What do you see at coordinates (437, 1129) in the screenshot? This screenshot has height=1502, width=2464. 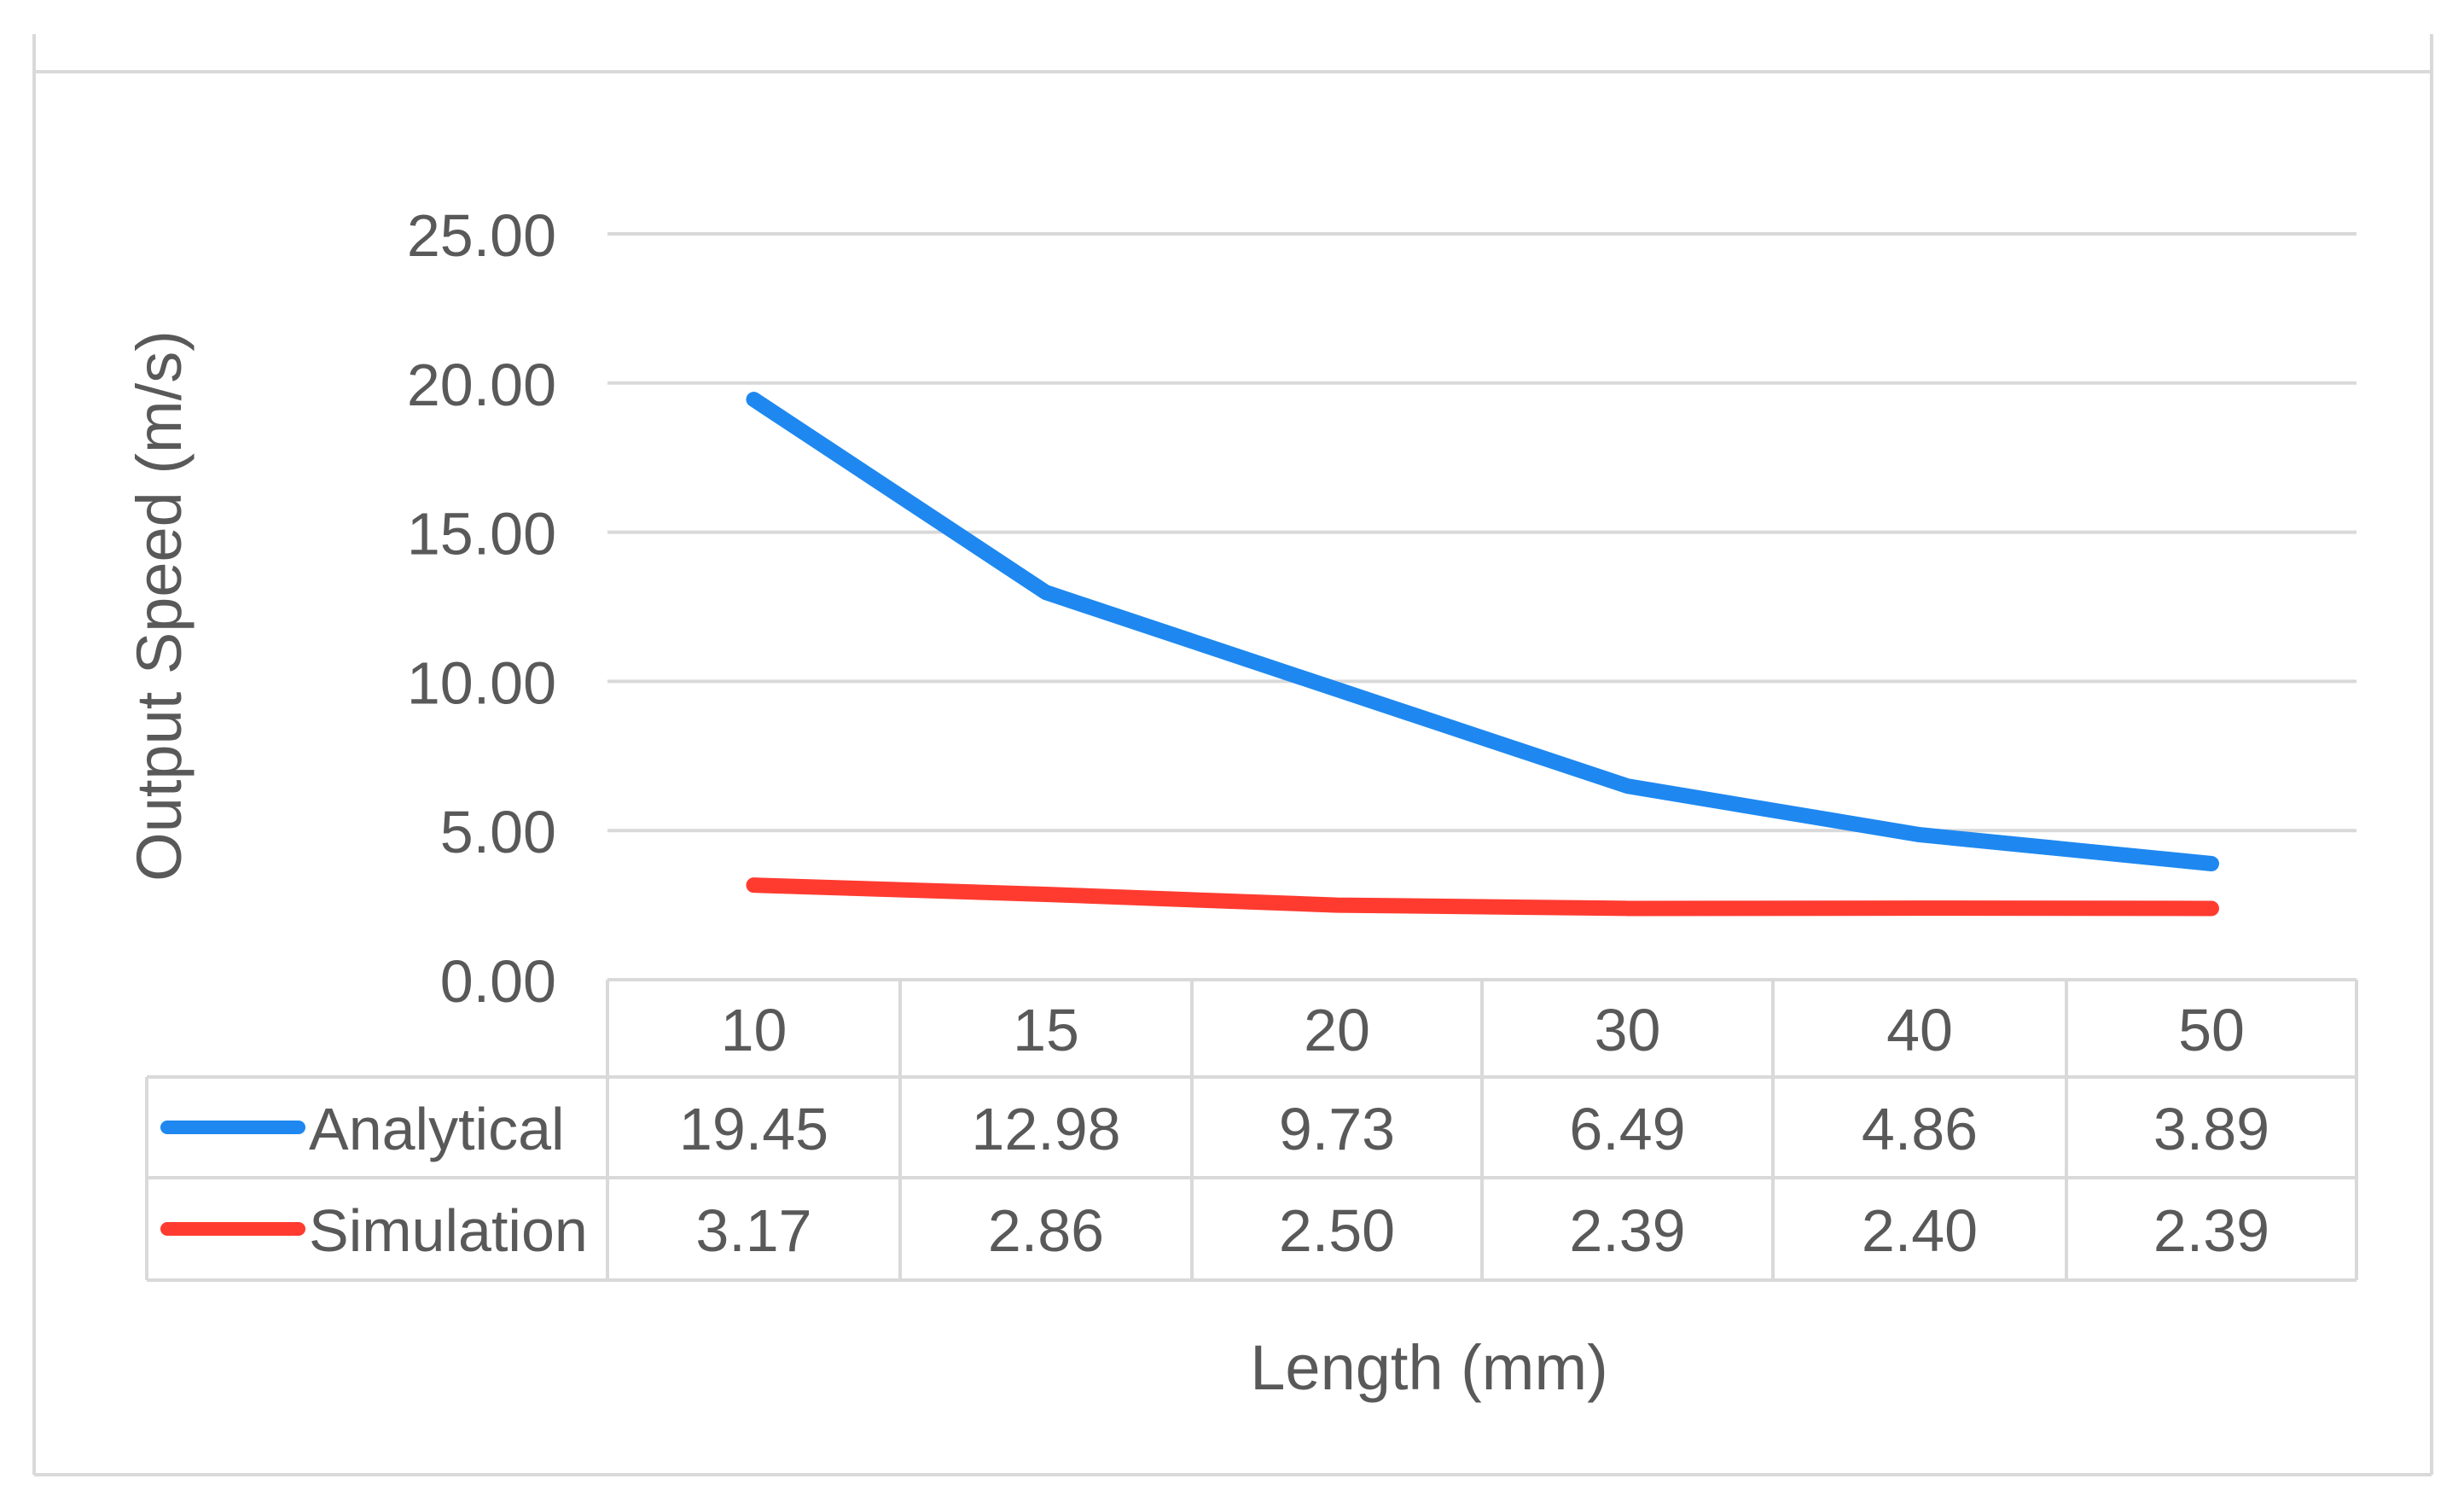 I see `legend-label-analytical: Analytical` at bounding box center [437, 1129].